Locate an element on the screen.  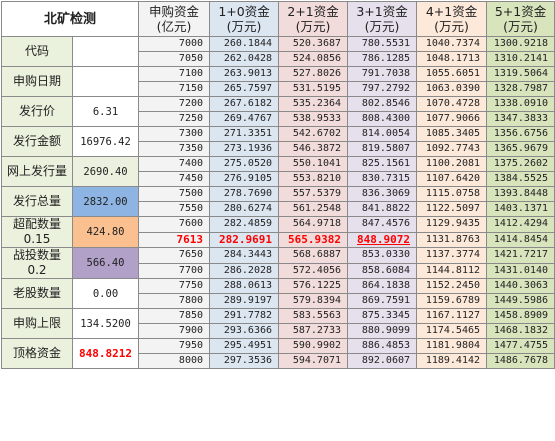
table-cell: 791.7038 is located at coordinates (382, 74).